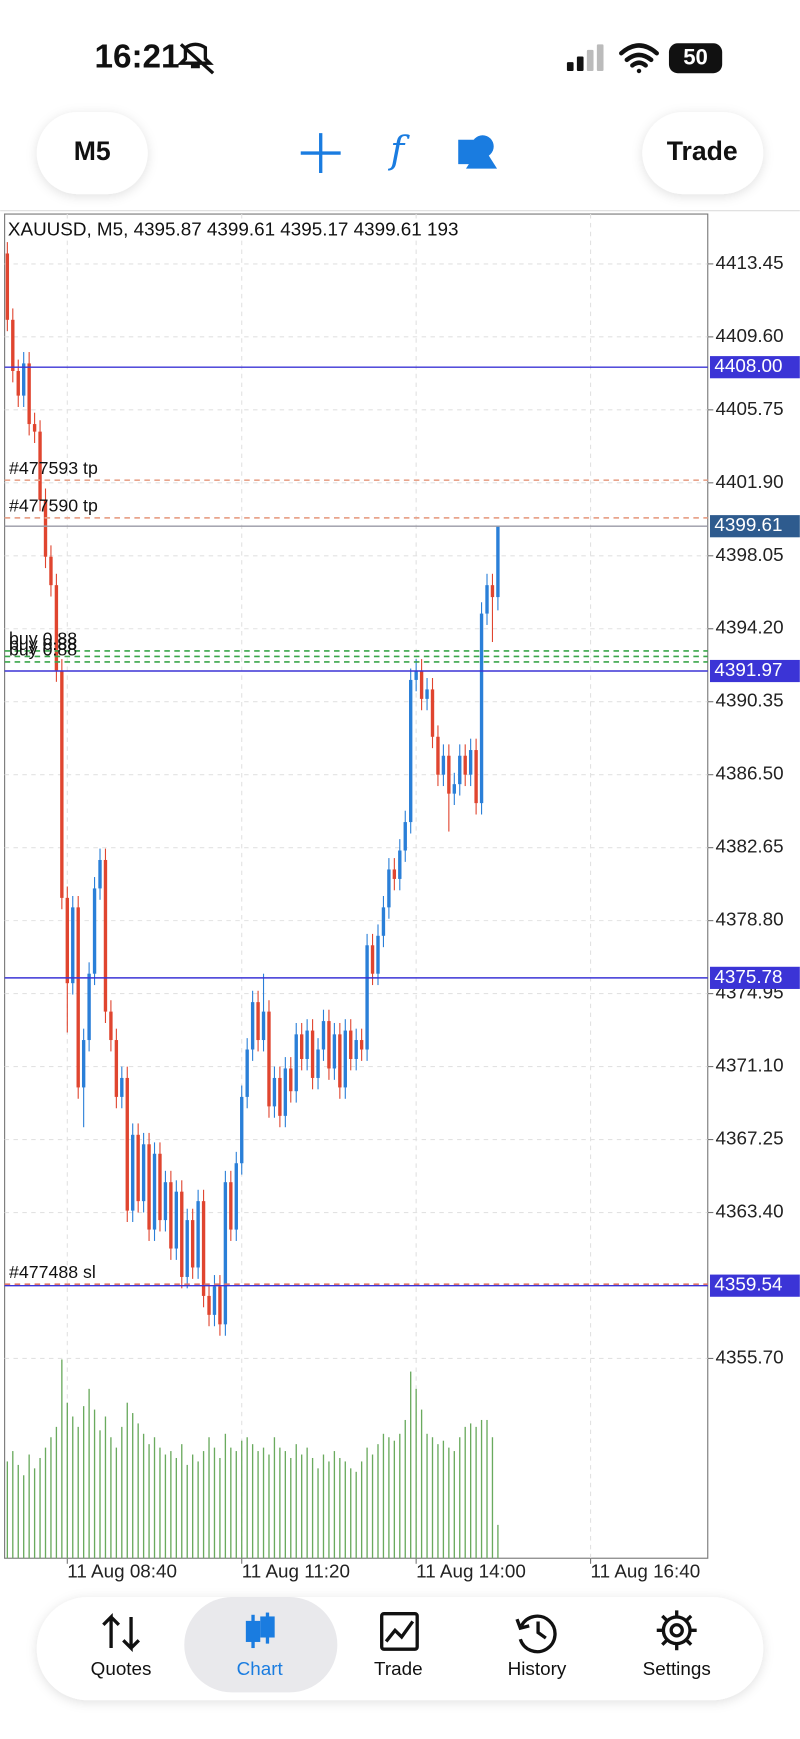 This screenshot has height=1739, width=800. What do you see at coordinates (260, 1668) in the screenshot?
I see `tab-label: Chart` at bounding box center [260, 1668].